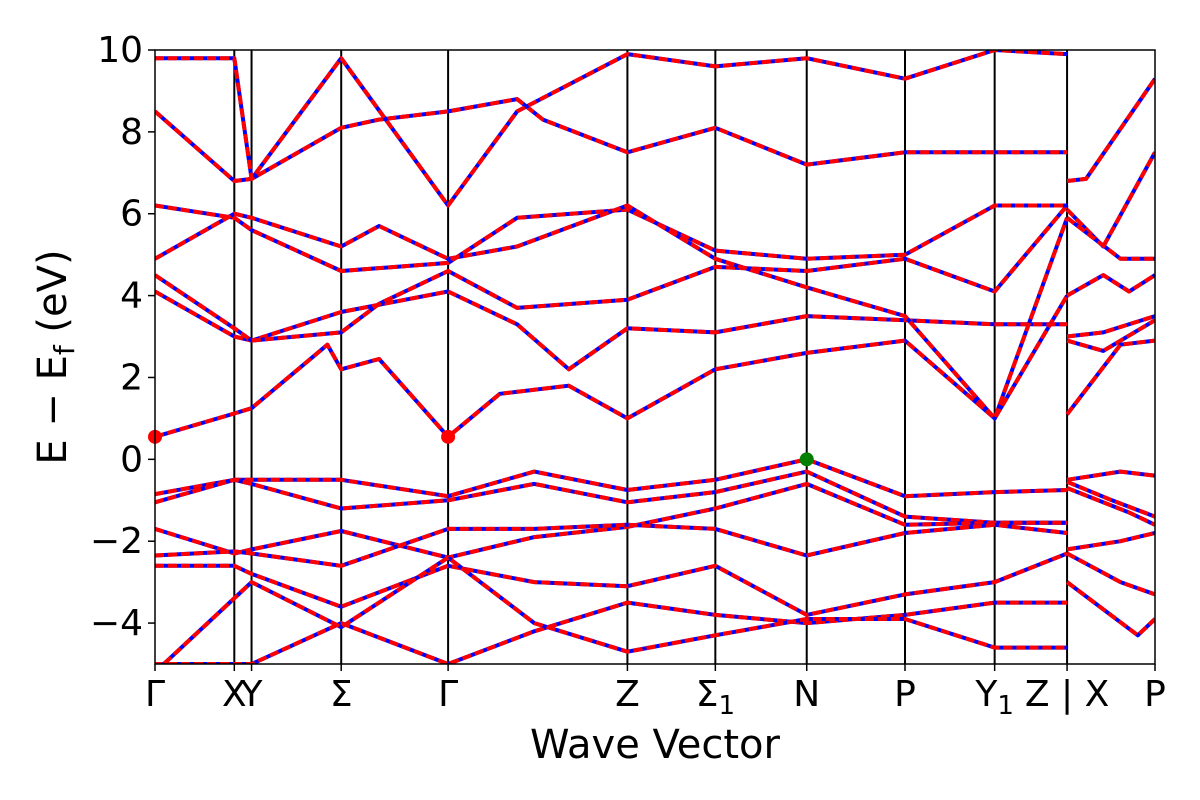 The width and height of the screenshot is (1200, 800). I want to click on y-axis-label: E − Ef (eV), so click(55, 356).